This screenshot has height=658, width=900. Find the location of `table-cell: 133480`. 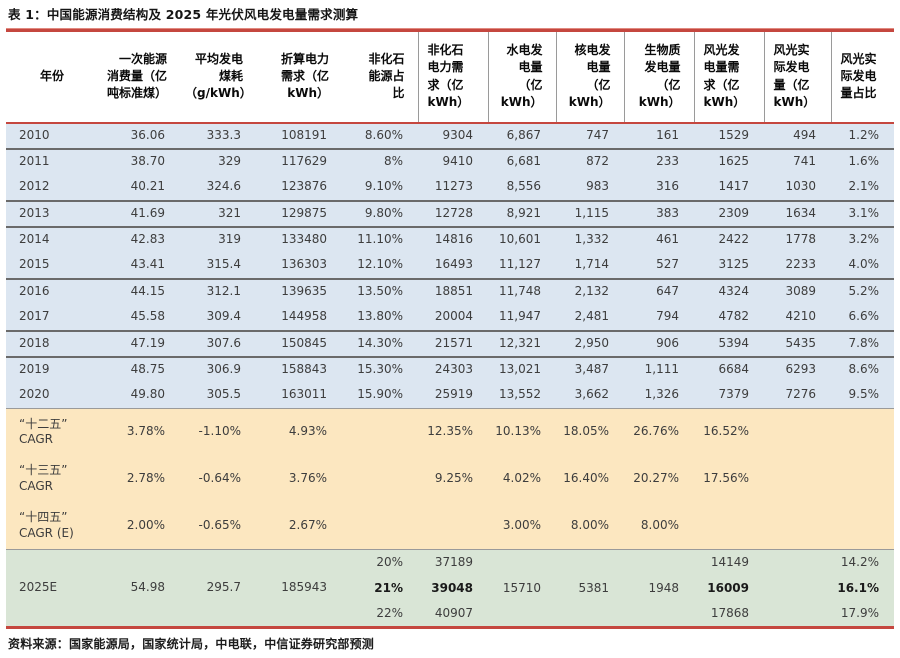

table-cell: 133480 is located at coordinates (304, 239).